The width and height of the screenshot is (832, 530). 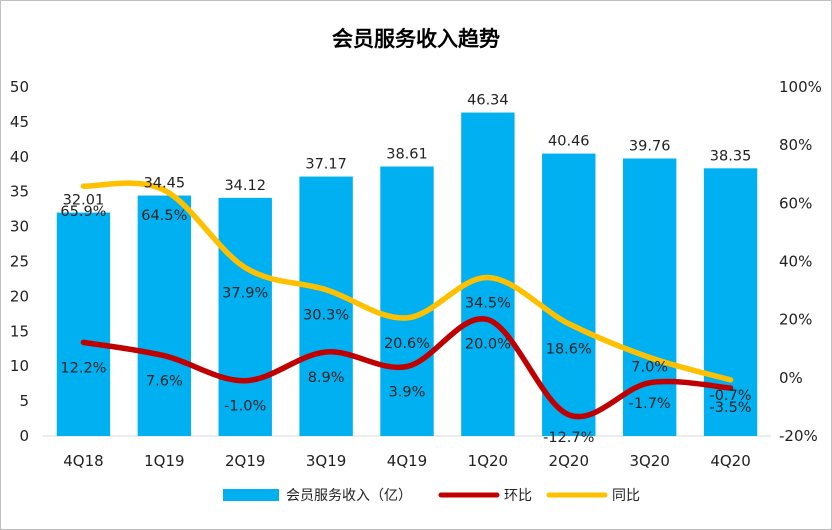 What do you see at coordinates (19, 331) in the screenshot?
I see `y-left-tick-label: 15` at bounding box center [19, 331].